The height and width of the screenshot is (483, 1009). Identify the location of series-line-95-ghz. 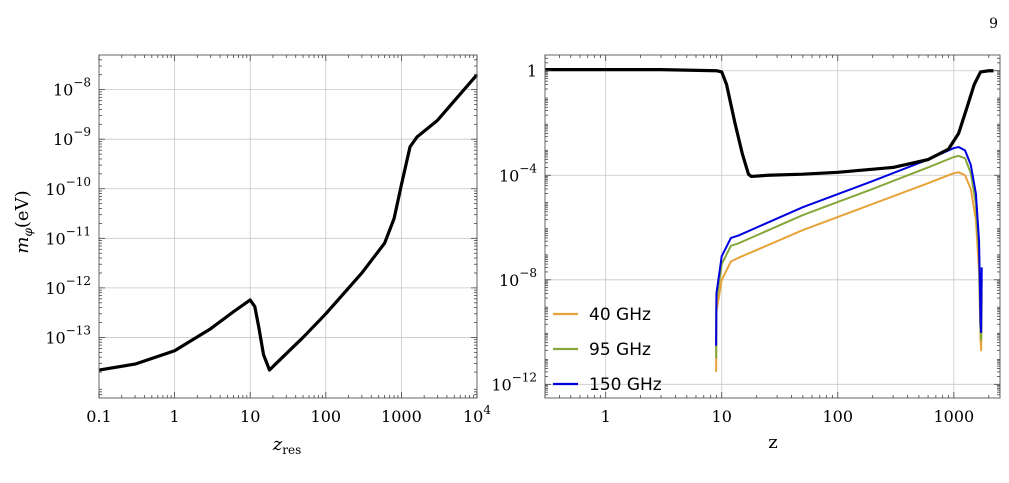
(849, 256).